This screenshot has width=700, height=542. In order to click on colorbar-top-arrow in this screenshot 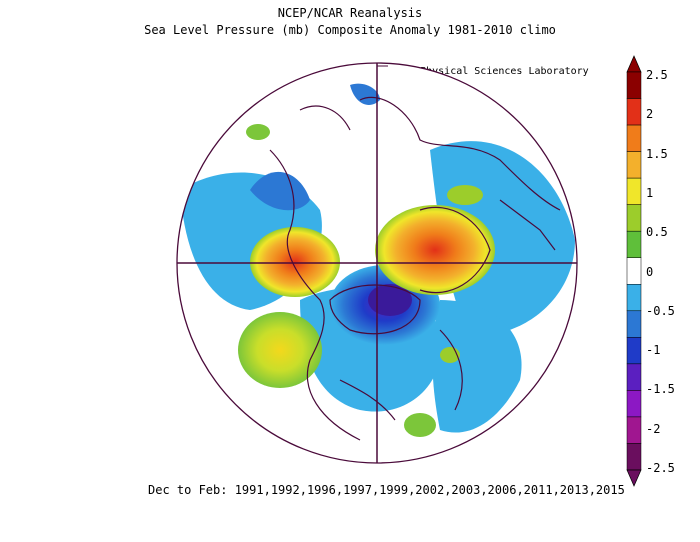, I will do `click(634, 64)`.